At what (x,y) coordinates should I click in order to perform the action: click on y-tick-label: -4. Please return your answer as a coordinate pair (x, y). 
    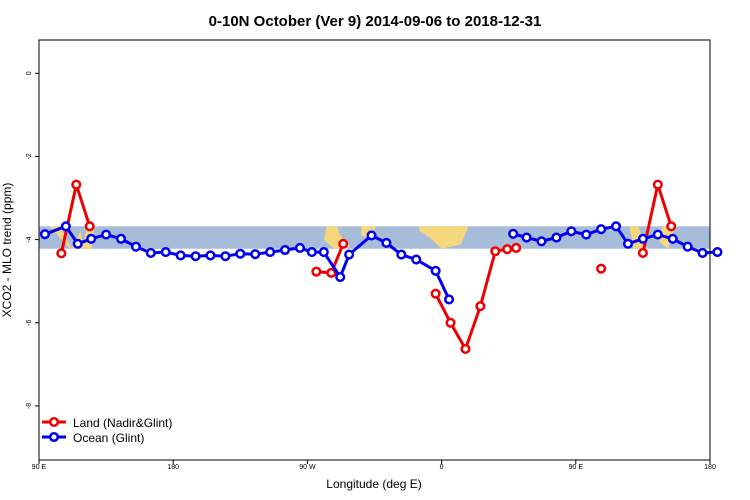
    Looking at the image, I should click on (29, 239).